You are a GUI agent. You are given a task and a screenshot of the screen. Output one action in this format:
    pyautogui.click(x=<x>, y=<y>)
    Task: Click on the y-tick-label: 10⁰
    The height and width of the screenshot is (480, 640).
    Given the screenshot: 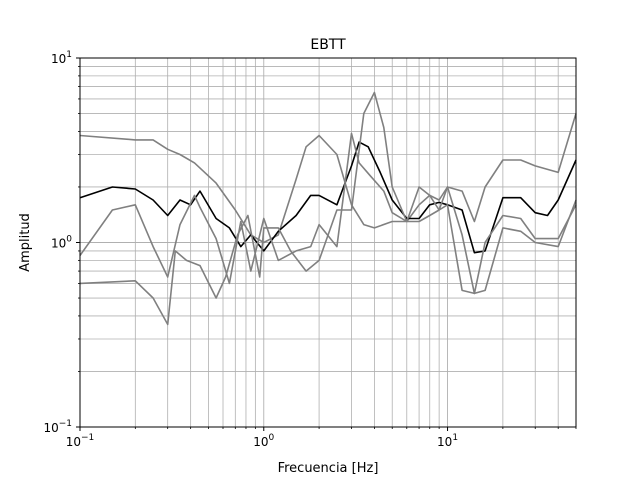 What is the action you would take?
    pyautogui.click(x=61, y=243)
    